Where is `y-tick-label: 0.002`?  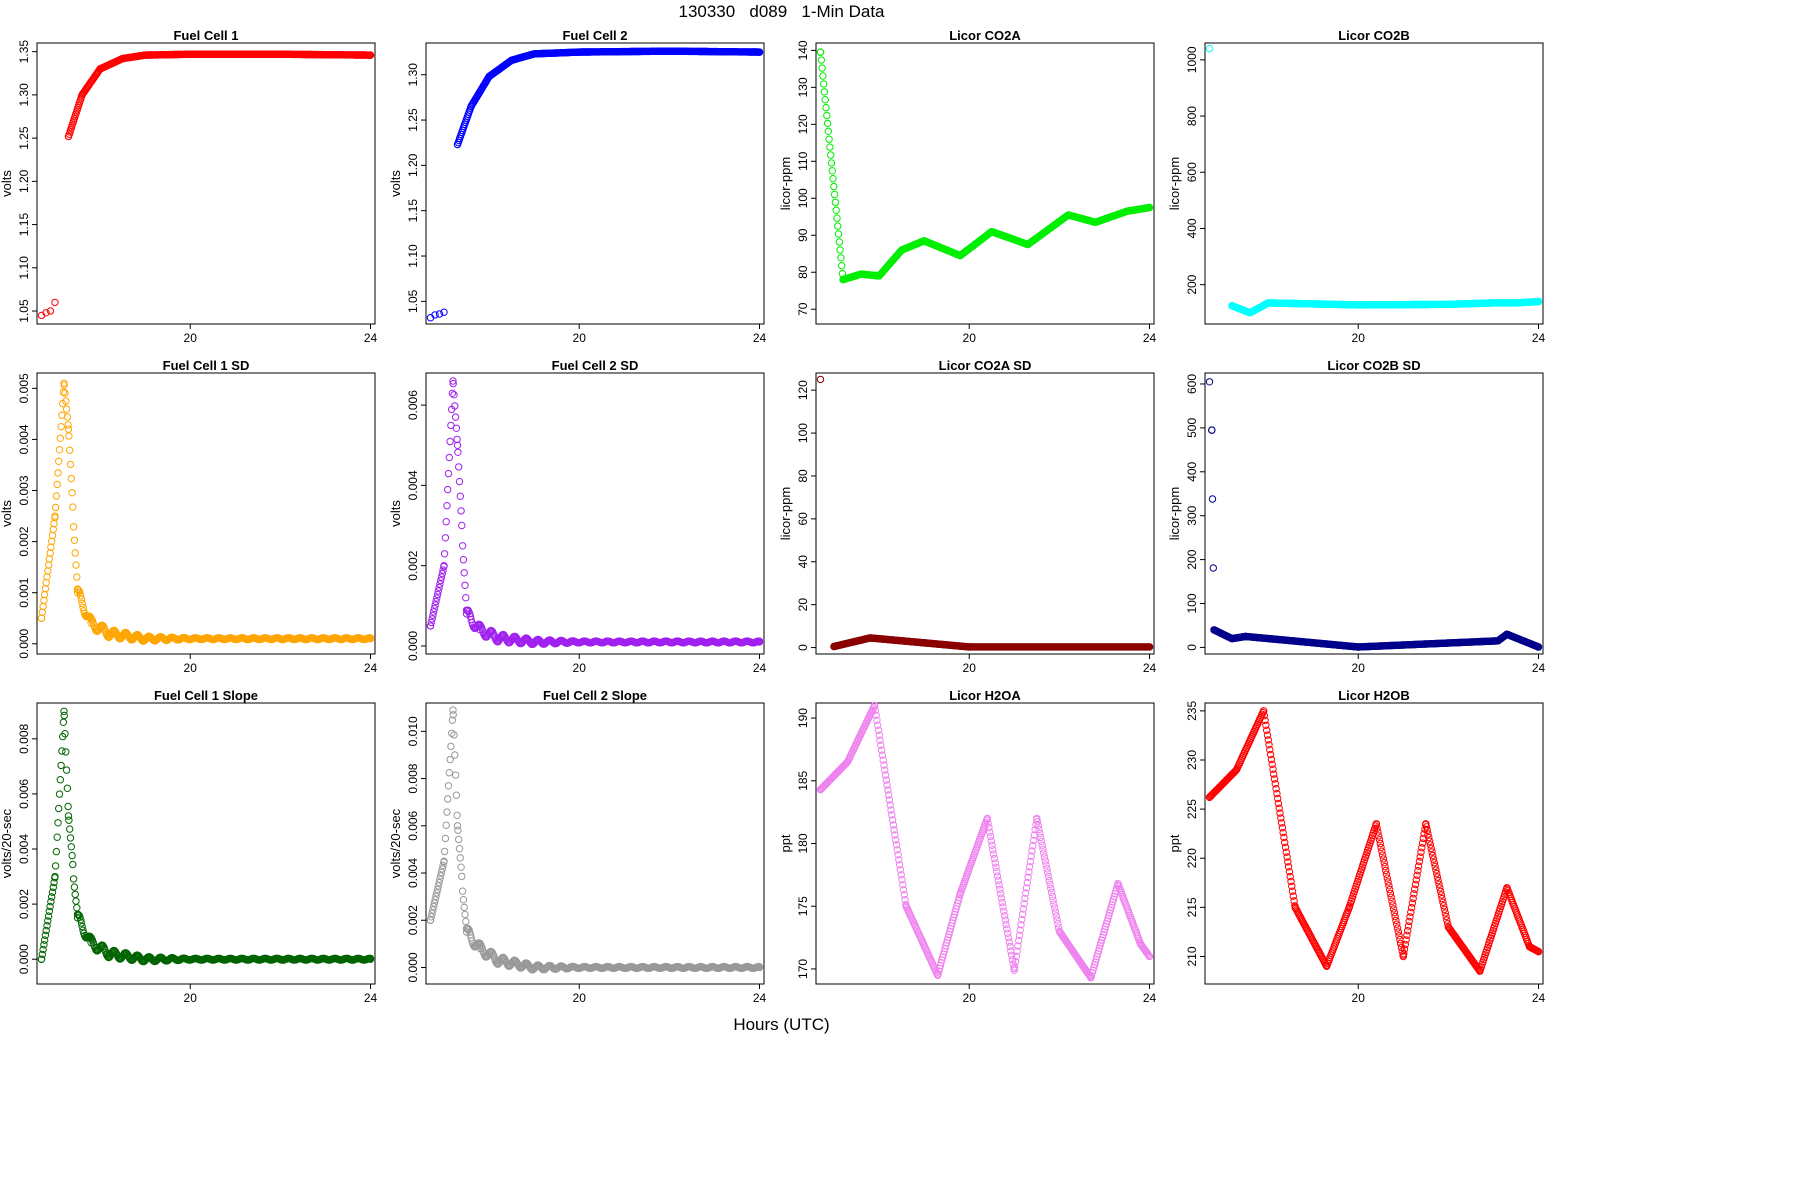
y-tick-label: 0.002 is located at coordinates (24, 541).